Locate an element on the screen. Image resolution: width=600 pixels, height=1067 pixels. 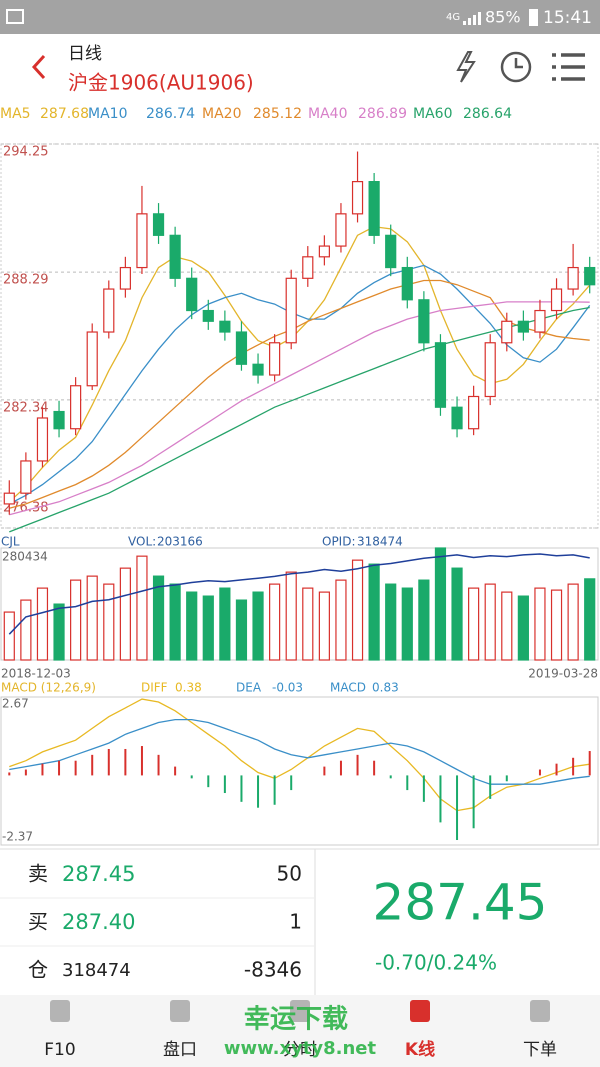
watermark-url: www.xyty8.net is located at coordinates (300, 1048).